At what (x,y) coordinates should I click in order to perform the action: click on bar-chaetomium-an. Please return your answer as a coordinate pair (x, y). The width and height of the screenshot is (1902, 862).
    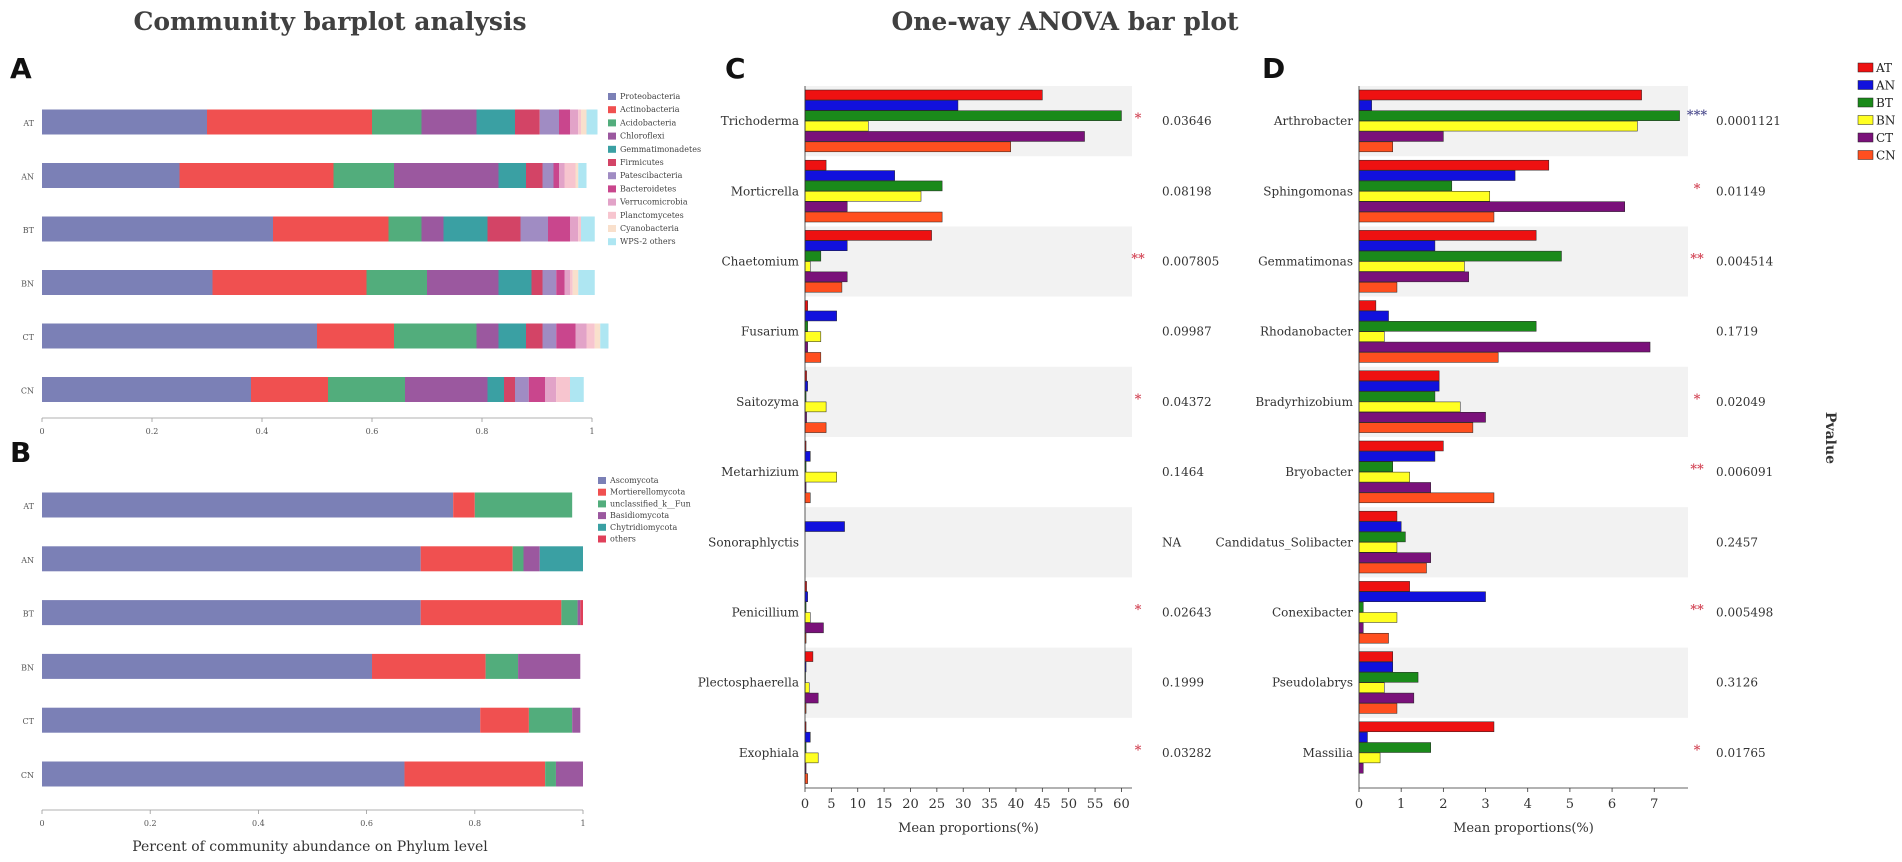
    Looking at the image, I should click on (826, 245).